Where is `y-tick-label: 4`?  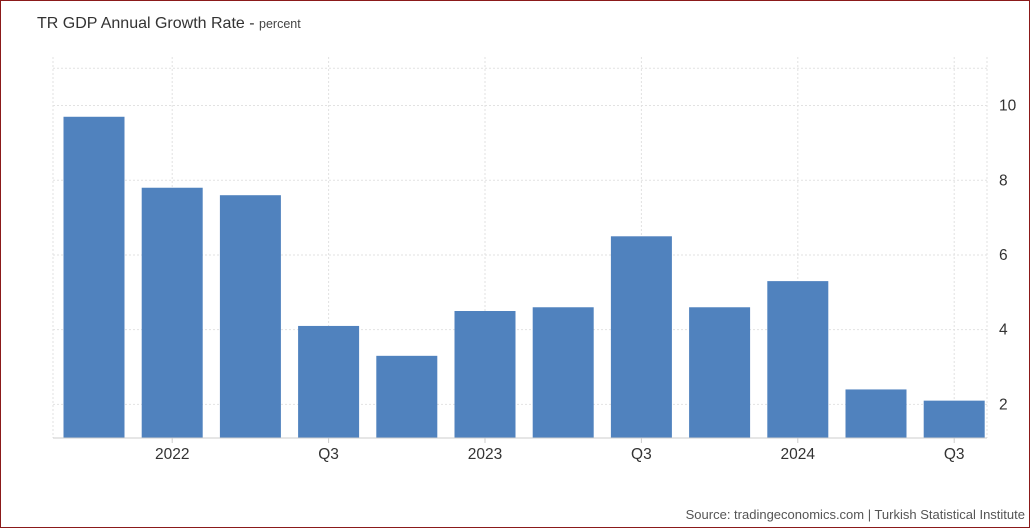 y-tick-label: 4 is located at coordinates (1003, 330).